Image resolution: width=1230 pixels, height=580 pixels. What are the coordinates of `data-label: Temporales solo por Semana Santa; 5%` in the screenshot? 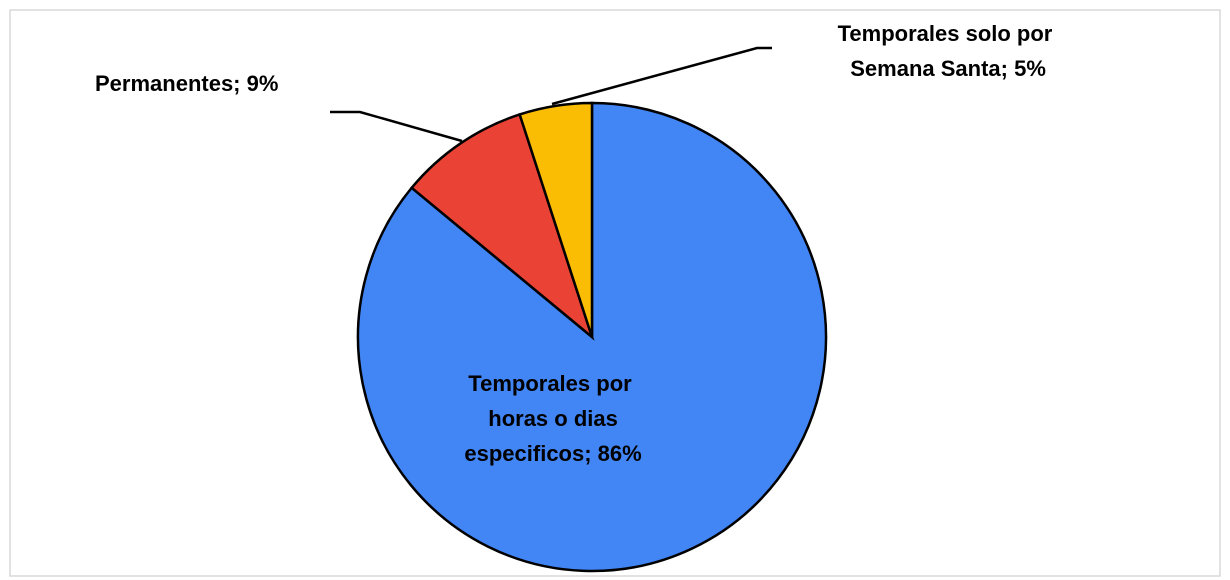 It's located at (945, 51).